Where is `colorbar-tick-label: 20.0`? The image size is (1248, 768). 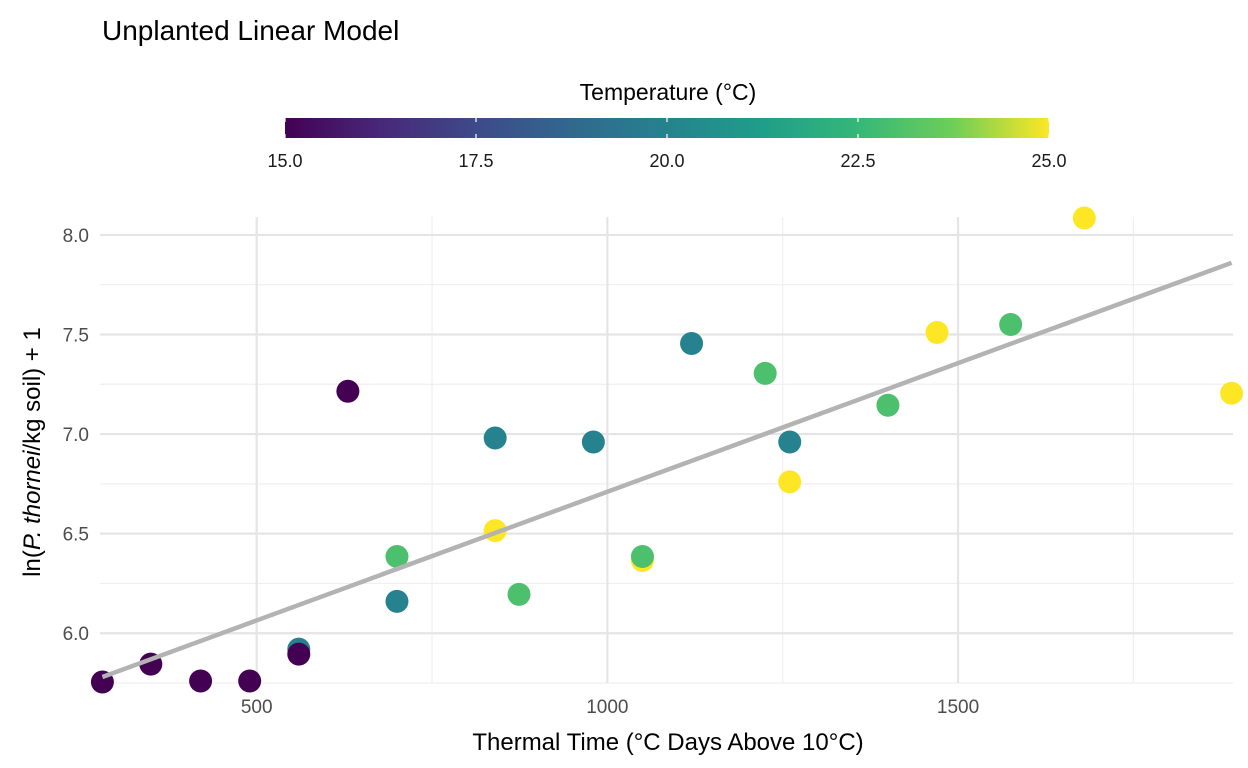
colorbar-tick-label: 20.0 is located at coordinates (666, 161).